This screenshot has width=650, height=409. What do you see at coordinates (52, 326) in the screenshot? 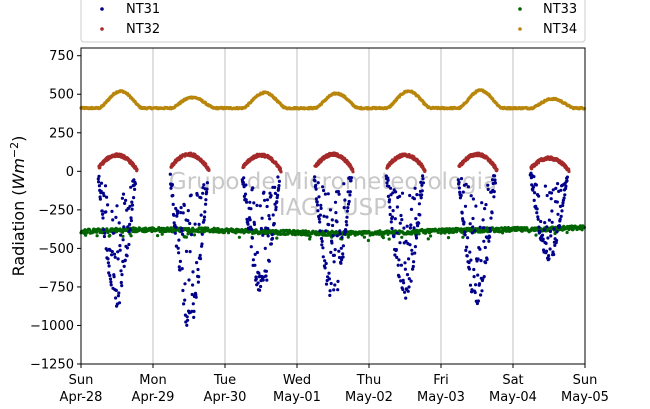
I see `y-tick-label: −1000` at bounding box center [52, 326].